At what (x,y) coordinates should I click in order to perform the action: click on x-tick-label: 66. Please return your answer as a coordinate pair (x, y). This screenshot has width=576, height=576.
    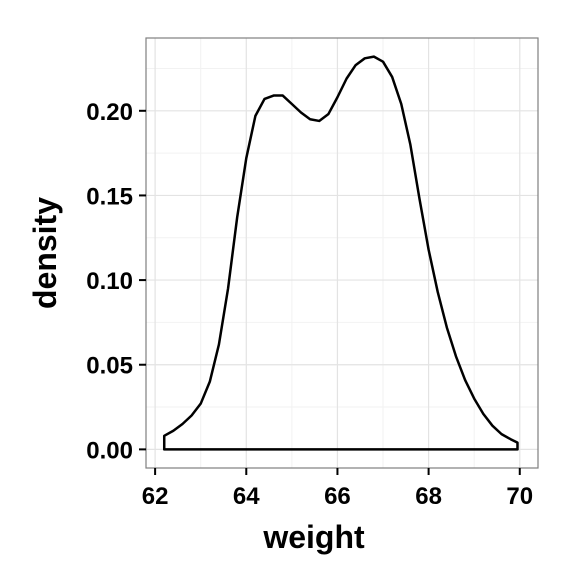
    Looking at the image, I should click on (337, 496).